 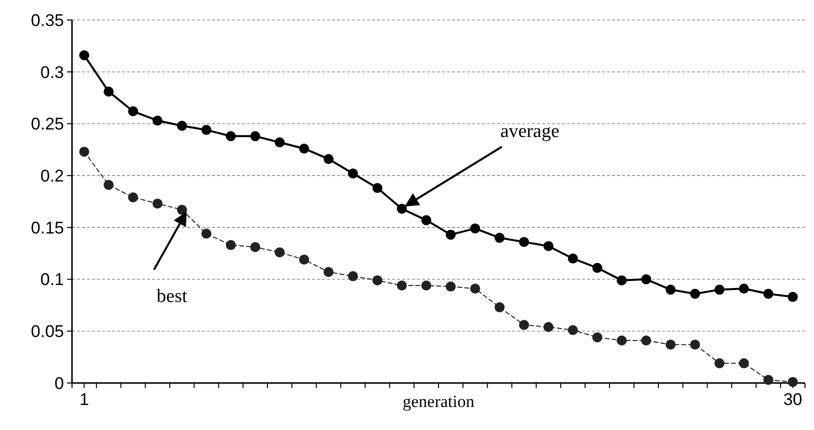 What do you see at coordinates (84, 399) in the screenshot?
I see `x-tick-label: 1` at bounding box center [84, 399].